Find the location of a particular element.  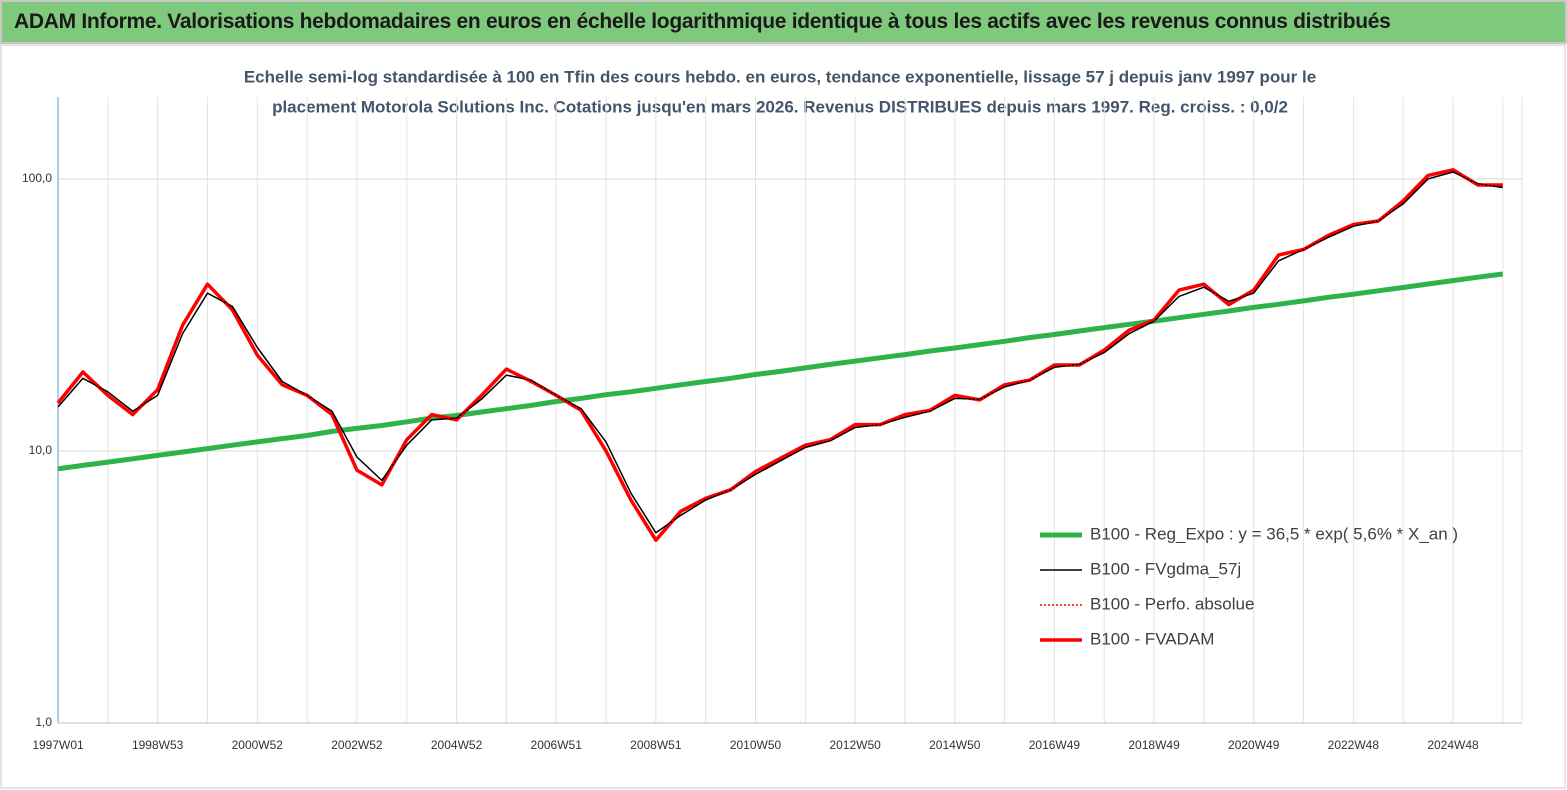

y-tick-label: 100,0 is located at coordinates (37, 178).